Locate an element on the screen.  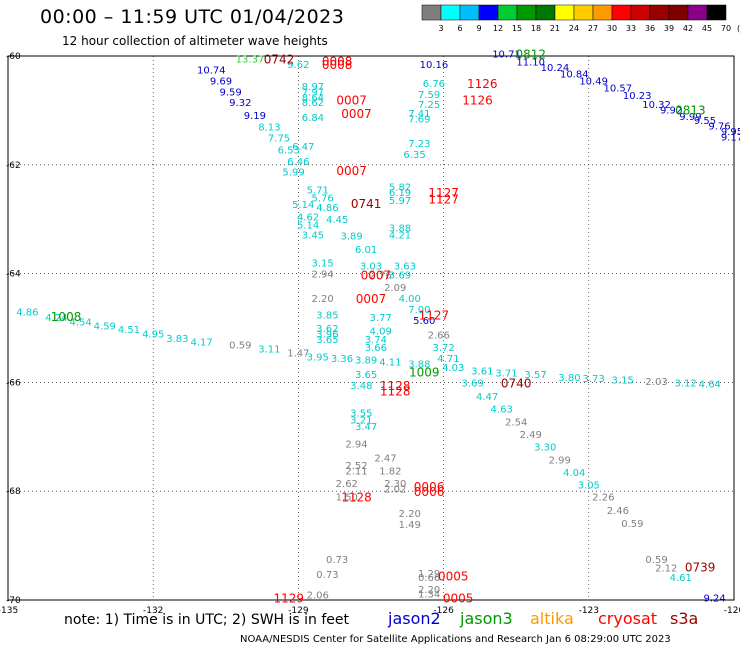
swh-label: 2.62 is located at coordinates (347, 484).